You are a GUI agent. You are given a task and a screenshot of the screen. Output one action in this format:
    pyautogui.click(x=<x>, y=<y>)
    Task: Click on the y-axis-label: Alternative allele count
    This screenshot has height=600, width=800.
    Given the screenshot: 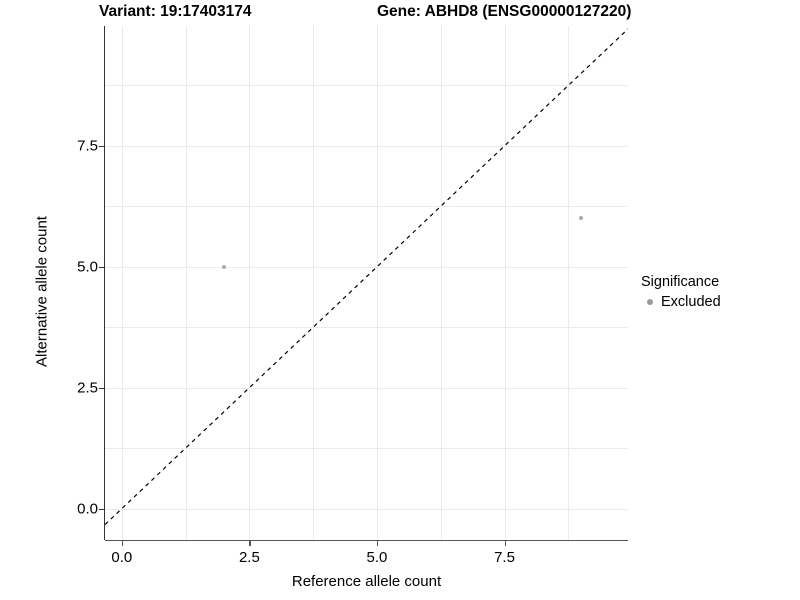 What is the action you would take?
    pyautogui.click(x=42, y=291)
    